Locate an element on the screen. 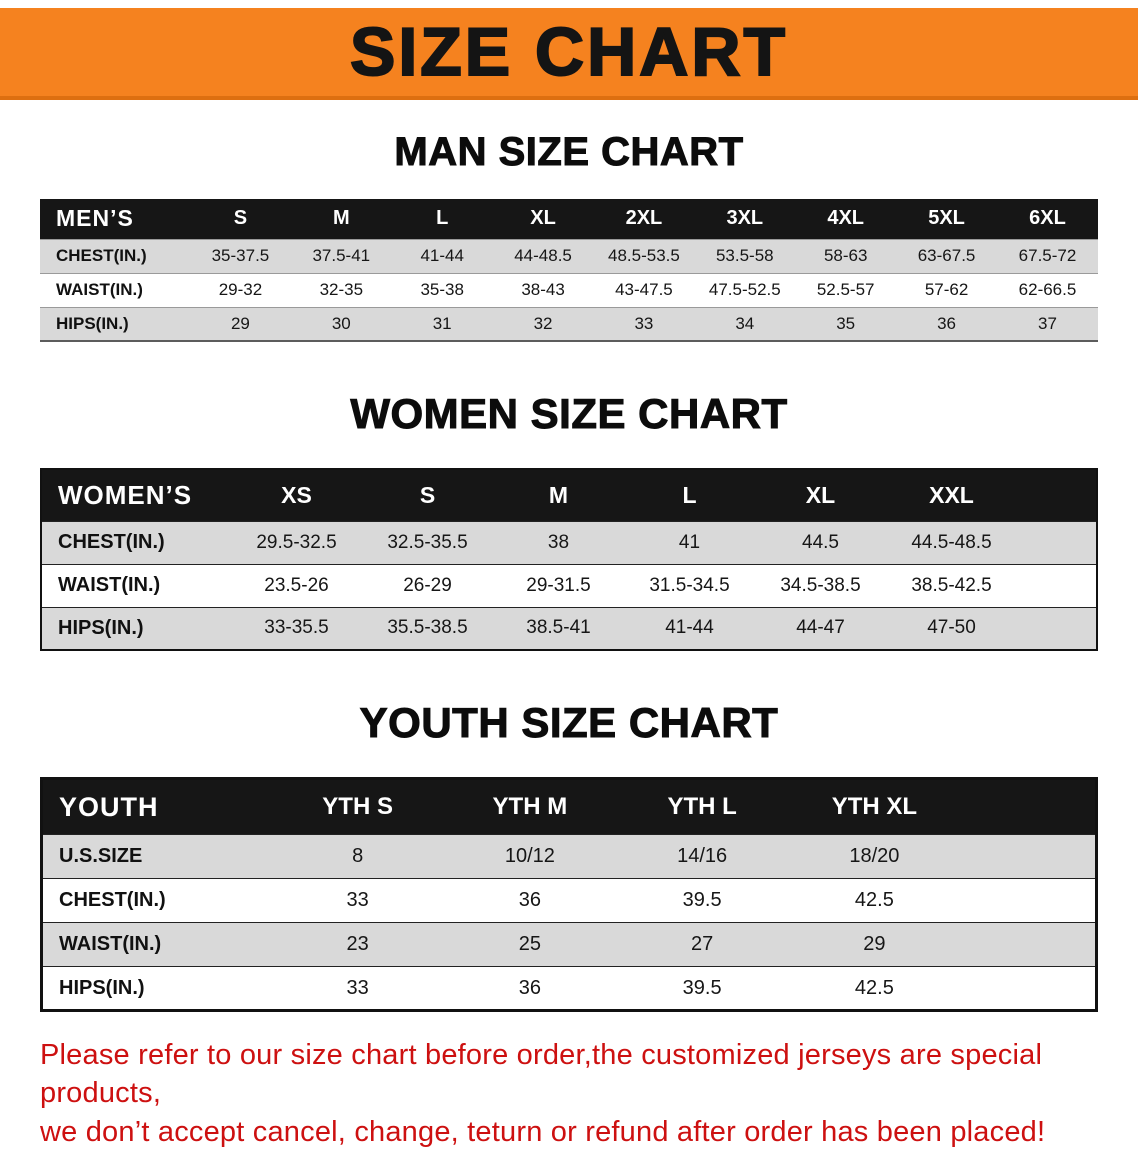  measurement-value-cell: 10/12 is located at coordinates (529, 856).